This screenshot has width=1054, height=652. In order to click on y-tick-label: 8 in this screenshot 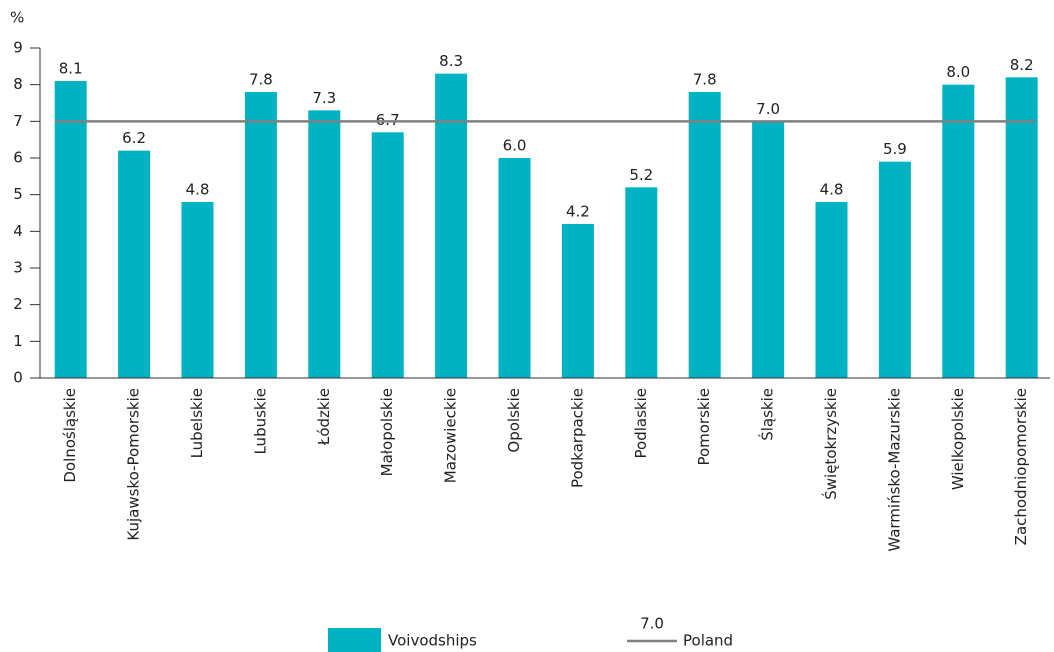, I will do `click(18, 84)`.